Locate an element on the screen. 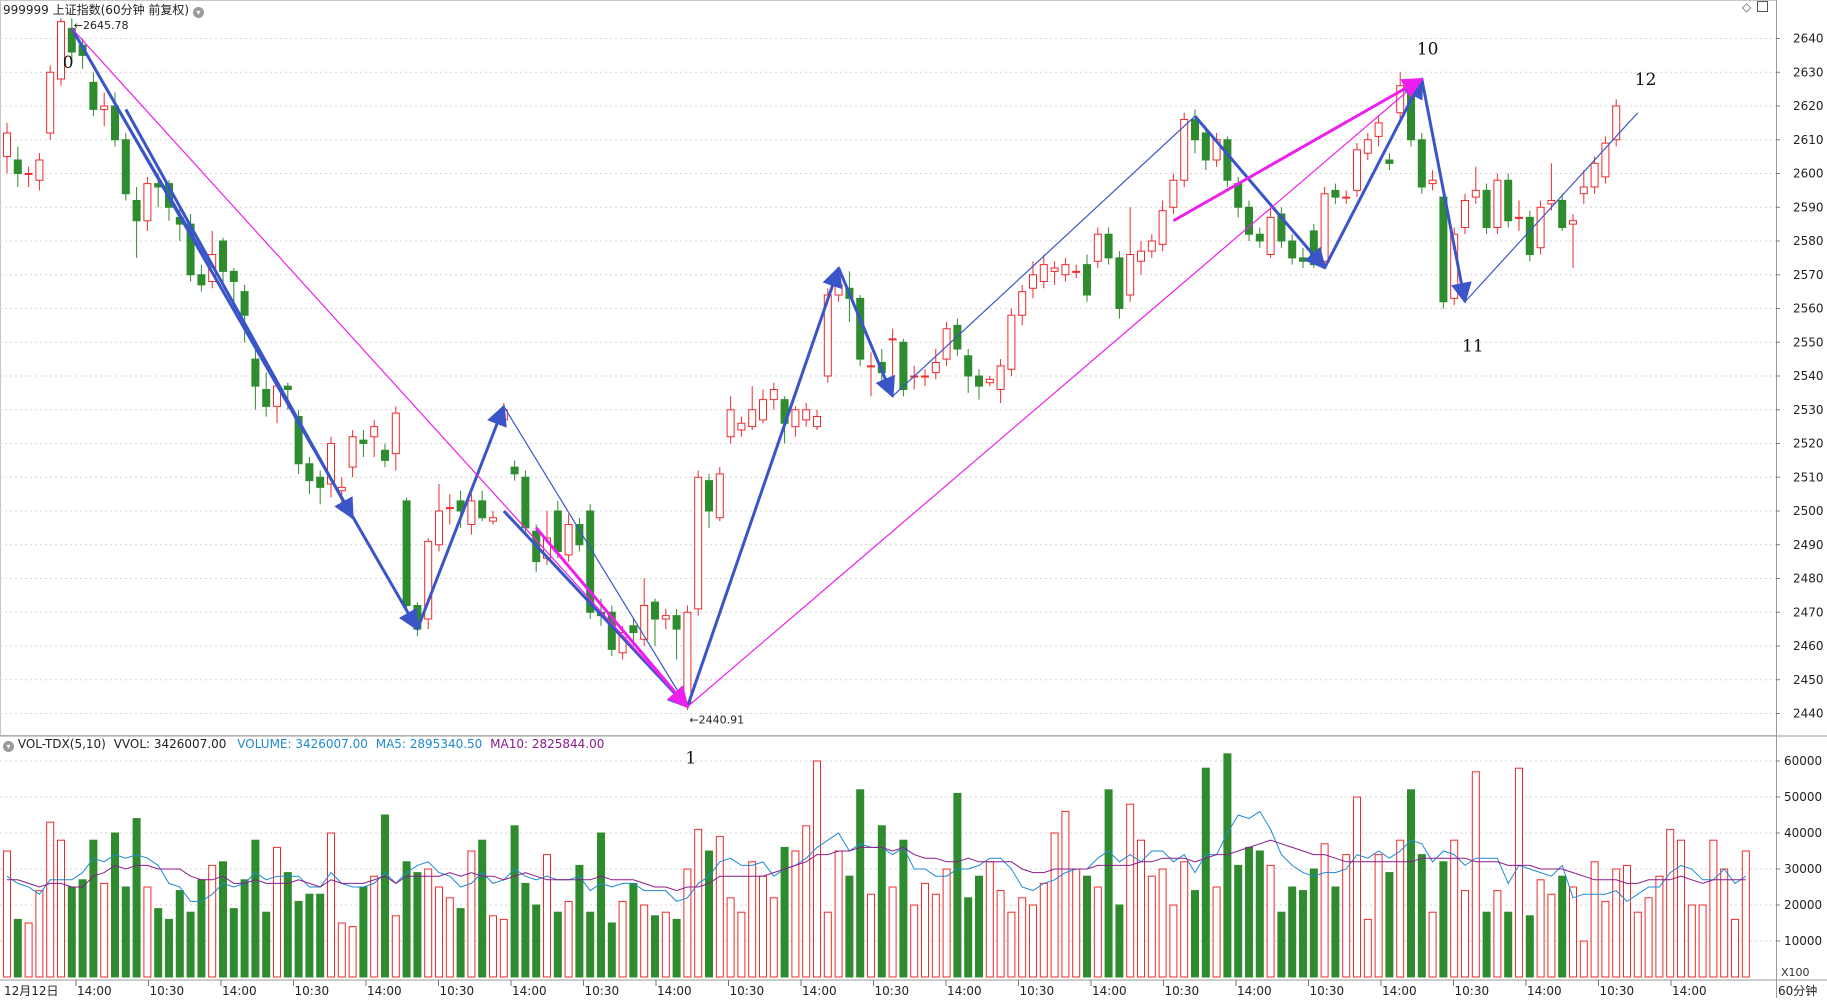 This screenshot has height=1002, width=1827. volume-menu-icon: ▾ is located at coordinates (8, 746).